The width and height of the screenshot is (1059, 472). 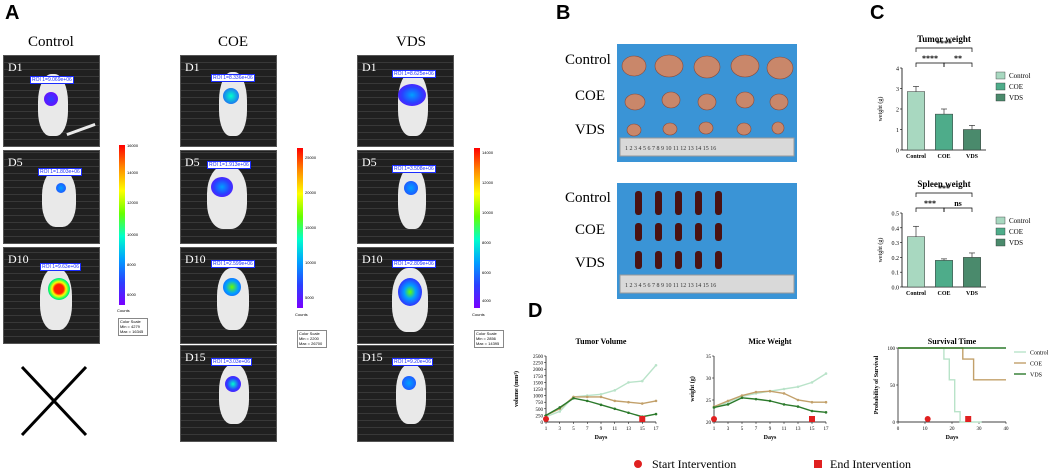 What do you see at coordinates (707, 105) in the screenshot?
I see `tumor-photo-drawing: 1 2 3 4 5 6 7 8 9 10 11 12 13 14 15 16` at bounding box center [707, 105].